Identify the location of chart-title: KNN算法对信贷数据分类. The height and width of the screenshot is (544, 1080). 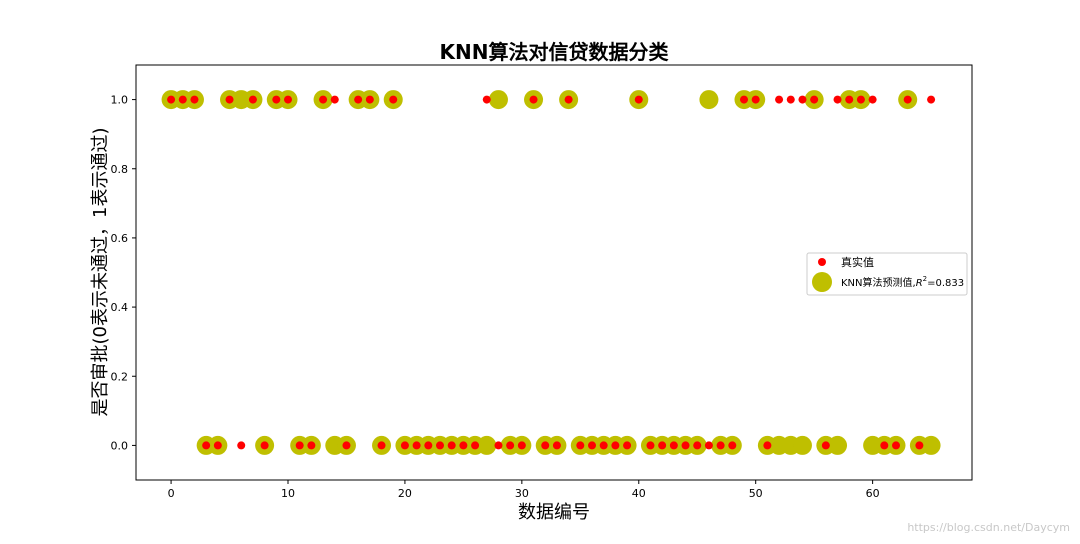
(554, 52).